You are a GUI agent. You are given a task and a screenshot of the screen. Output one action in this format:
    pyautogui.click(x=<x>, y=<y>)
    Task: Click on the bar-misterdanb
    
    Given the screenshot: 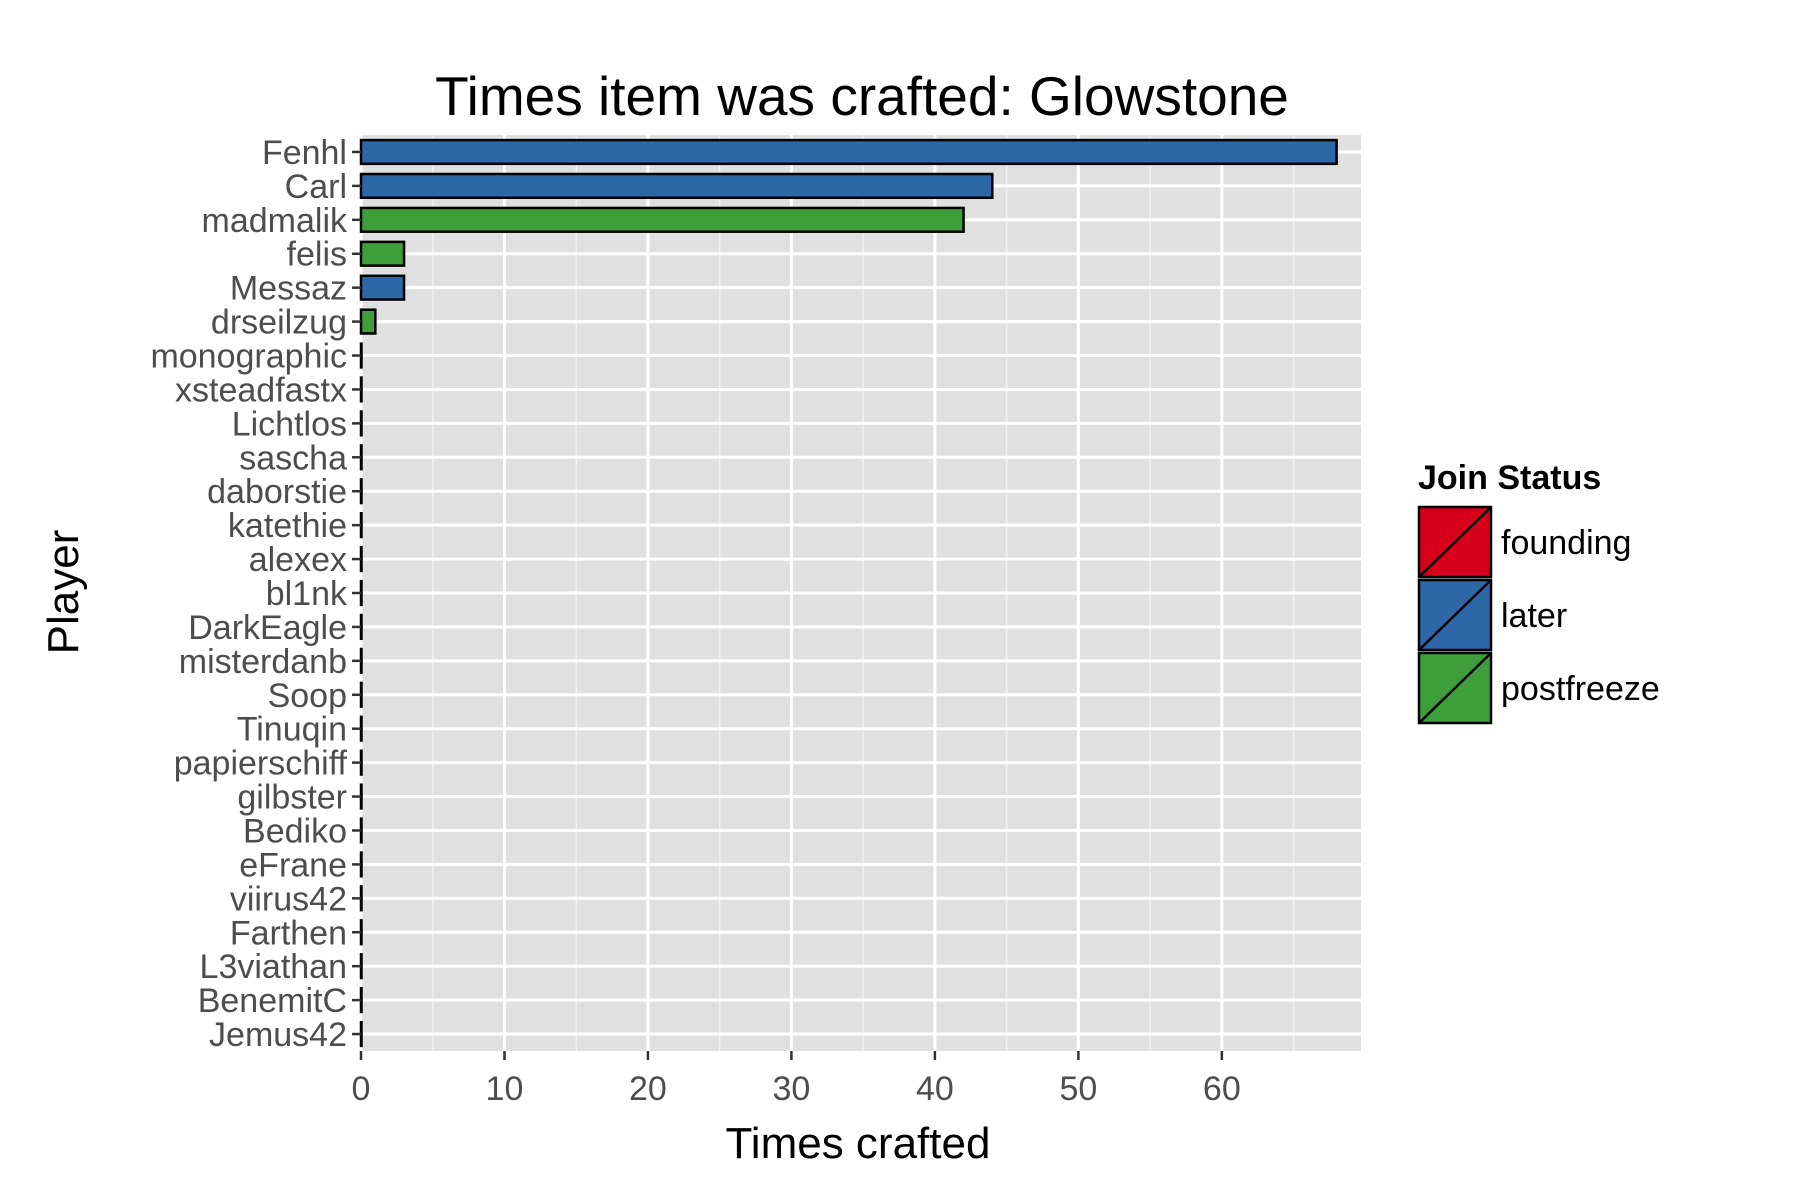 What is the action you would take?
    pyautogui.click(x=361, y=660)
    